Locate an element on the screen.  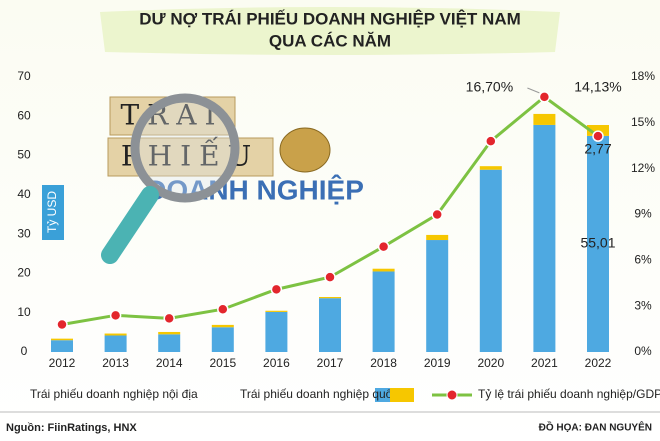
x-tick-label: 2014 is located at coordinates (169, 363).